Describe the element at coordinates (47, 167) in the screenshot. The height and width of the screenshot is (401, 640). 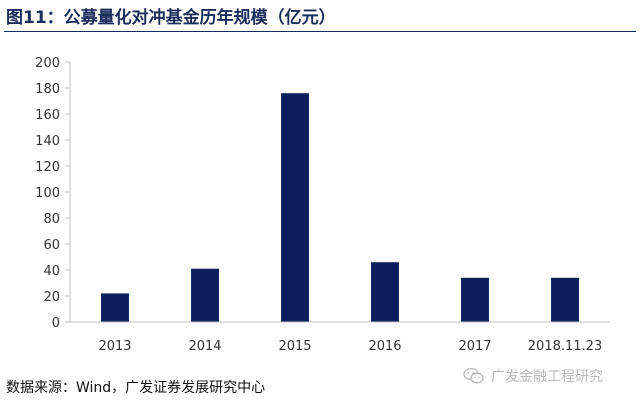
I see `y-tick-label: 120` at that location.